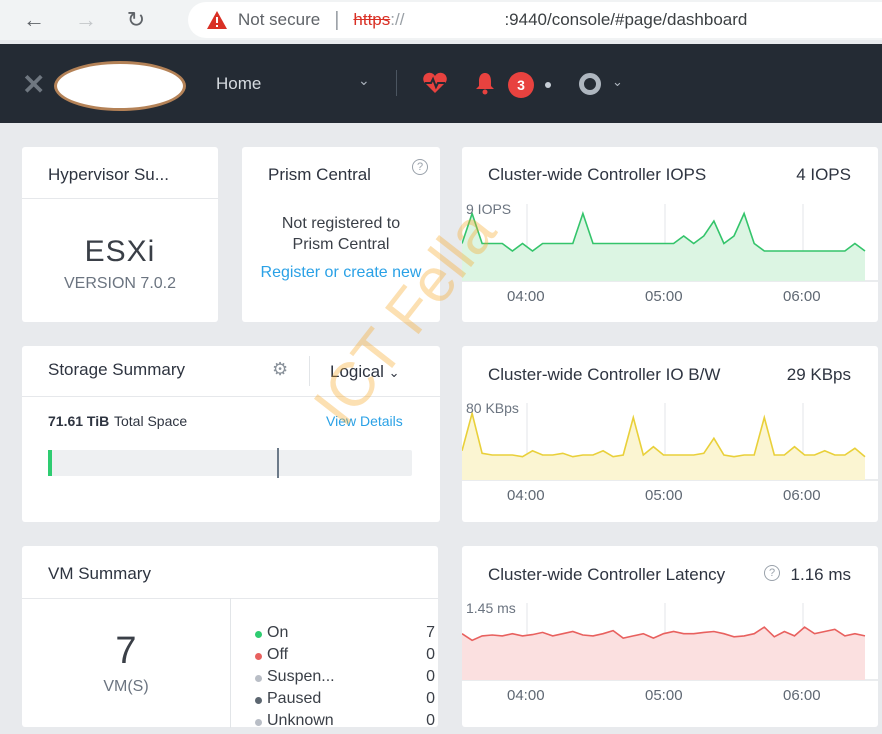 This screenshot has height=734, width=882. I want to click on peak-label: 9 IOPS, so click(488, 209).